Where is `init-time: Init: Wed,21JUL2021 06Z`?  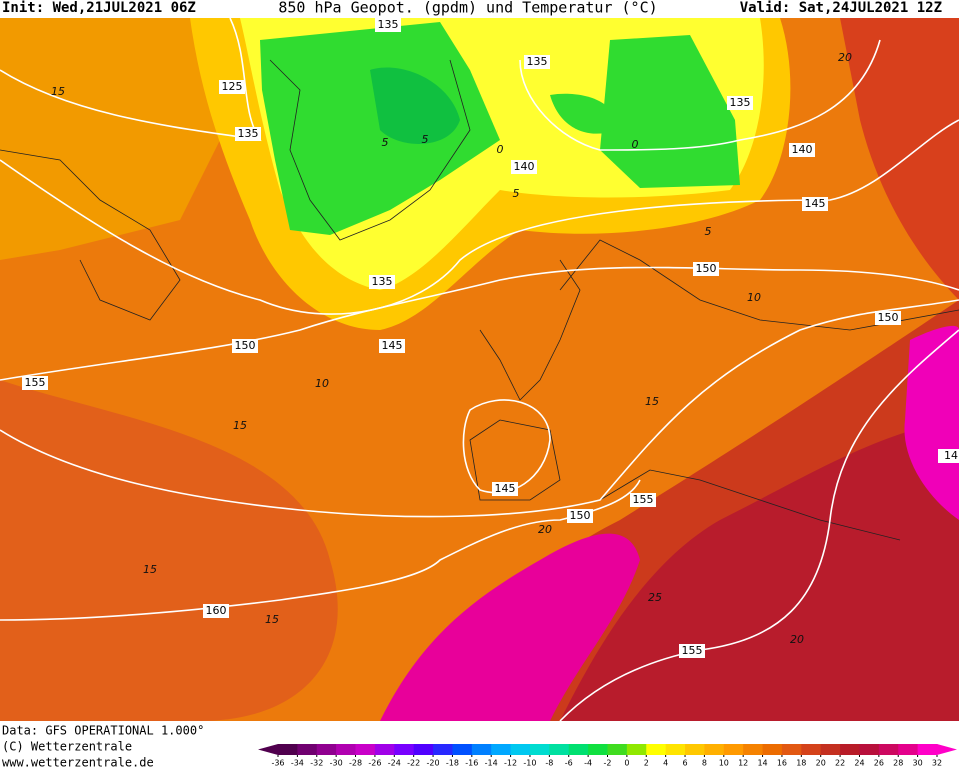
init-time: Init: Wed,21JUL2021 06Z is located at coordinates (99, 8).